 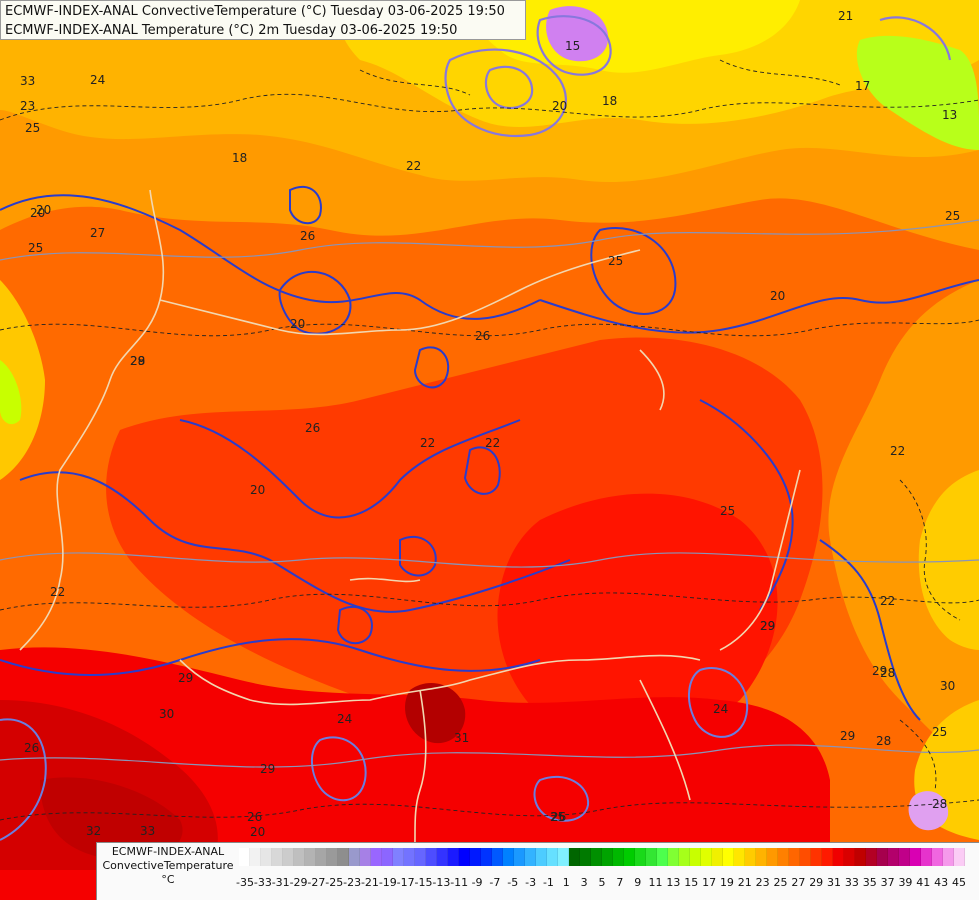 I want to click on legend-tick-label: 37, so click(x=887, y=882).